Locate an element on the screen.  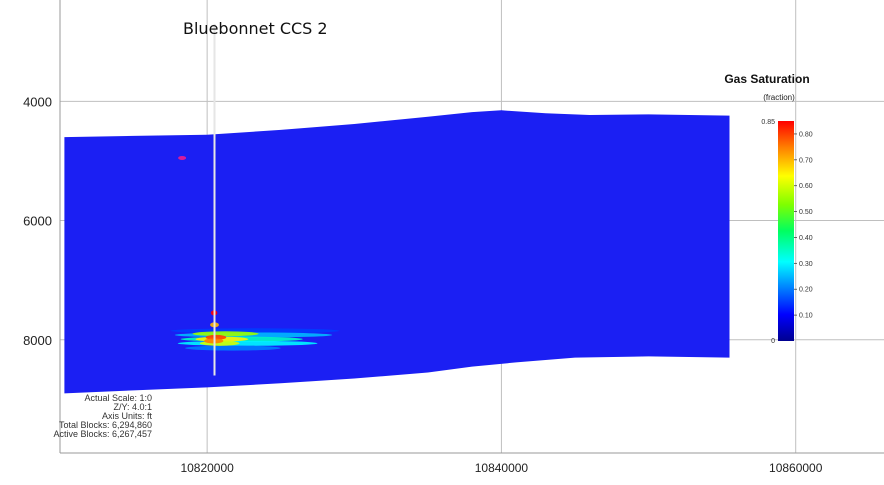
well-name-label: Bluebonnet CCS 2 is located at coordinates (255, 28).